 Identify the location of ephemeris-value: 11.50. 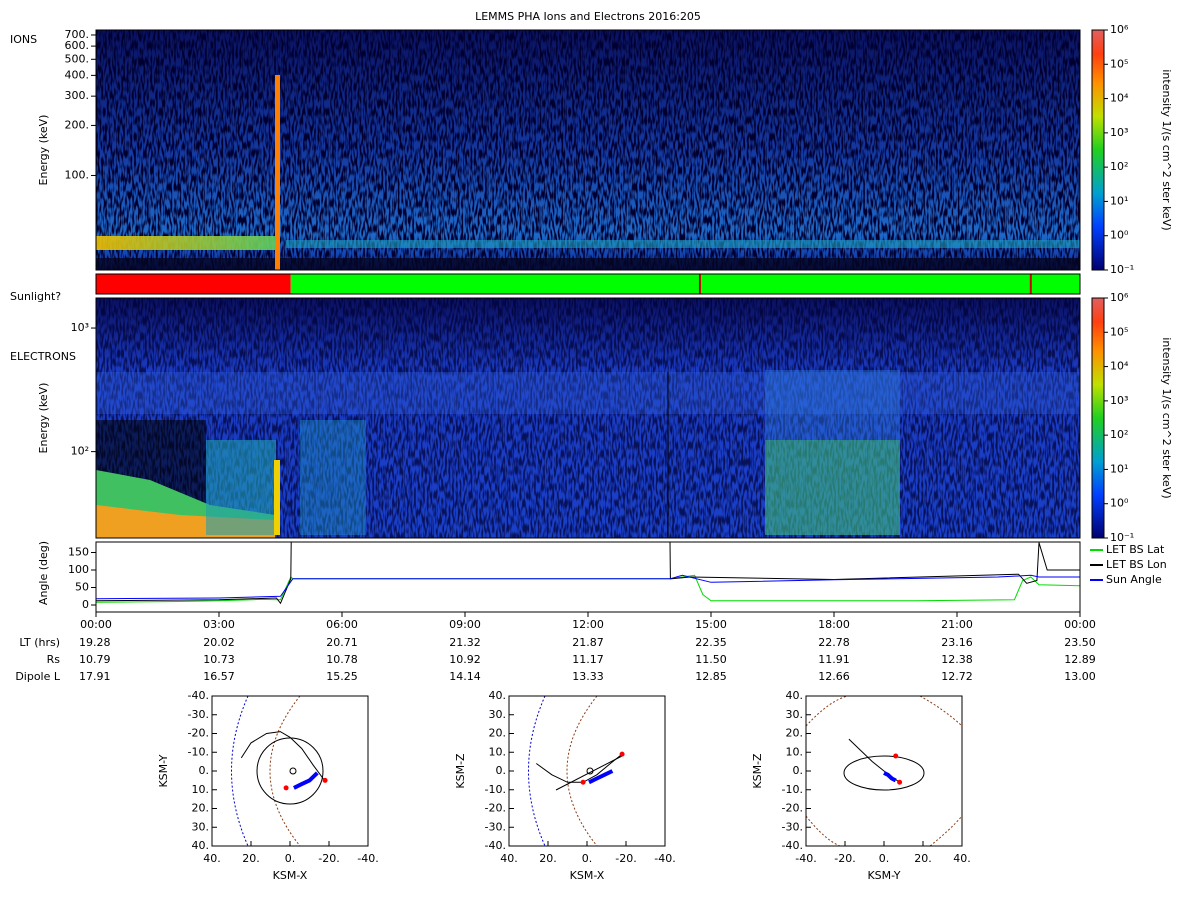
(711, 659).